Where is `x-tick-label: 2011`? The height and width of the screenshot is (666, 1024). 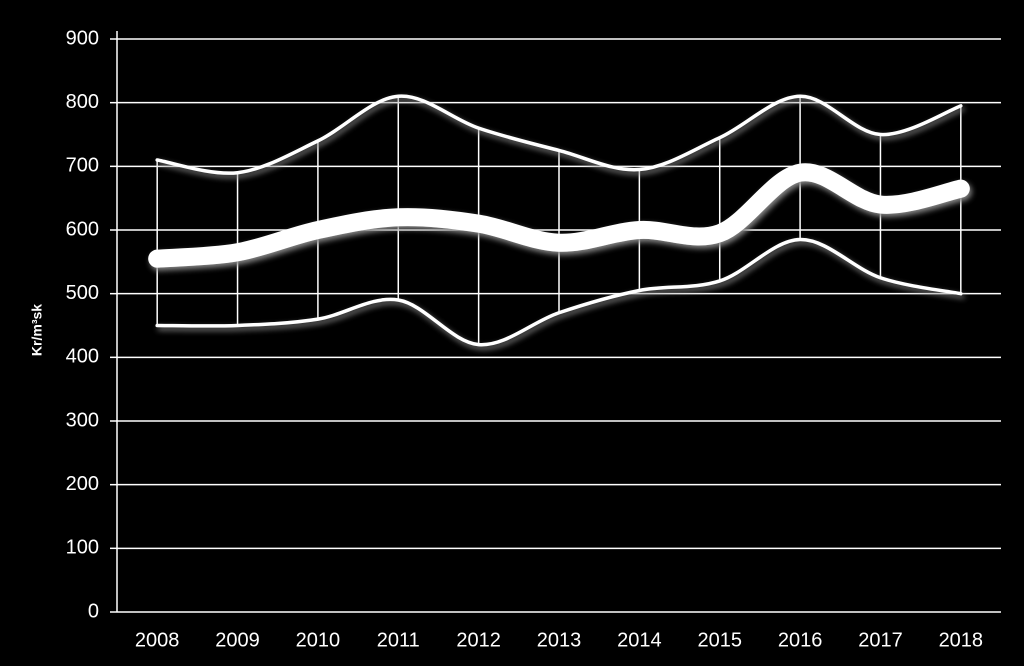 x-tick-label: 2011 is located at coordinates (398, 640).